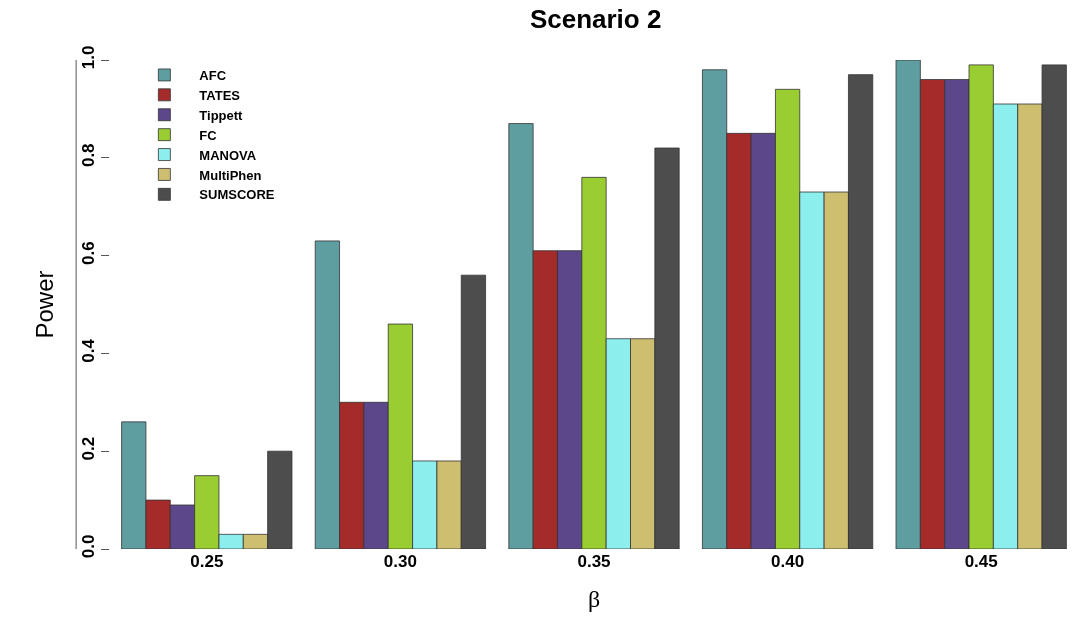 The image size is (1083, 634). I want to click on y-tick-label: 0.4, so click(89, 350).